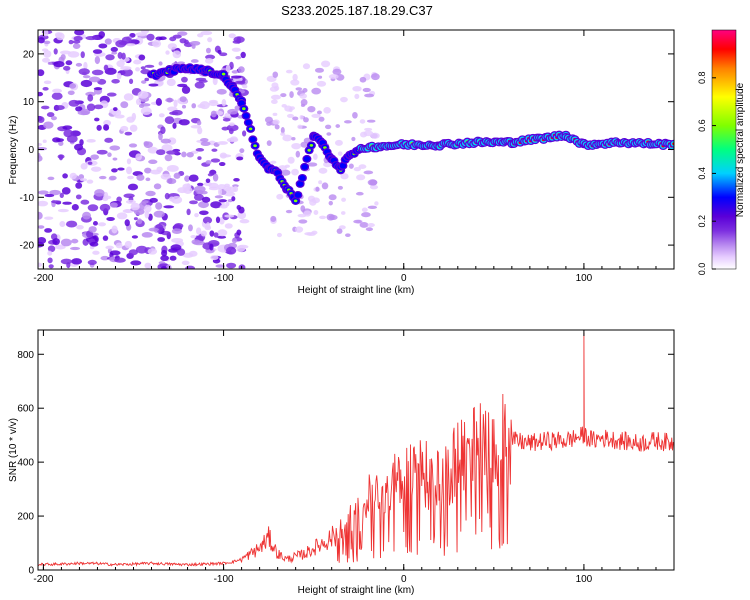 This screenshot has width=750, height=600. Describe the element at coordinates (27, 246) in the screenshot. I see `y-tick-label: -20` at that location.